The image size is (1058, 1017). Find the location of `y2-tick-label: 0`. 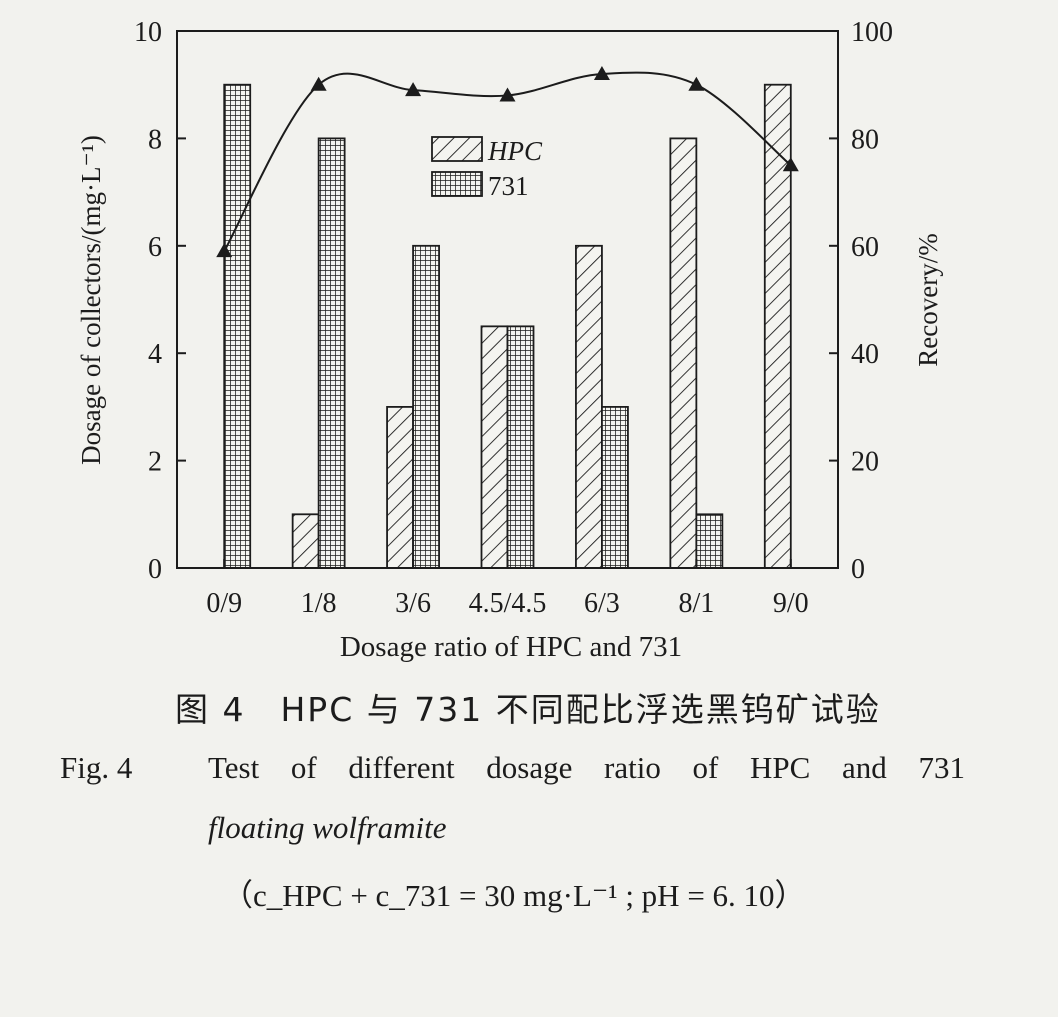

y2-tick-label: 0 is located at coordinates (858, 569).